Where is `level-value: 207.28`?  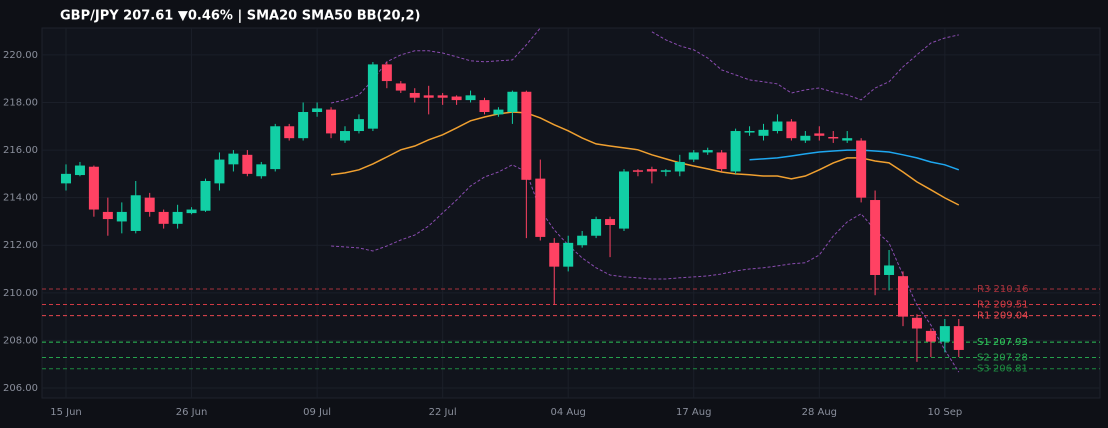 level-value: 207.28 is located at coordinates (1010, 358).